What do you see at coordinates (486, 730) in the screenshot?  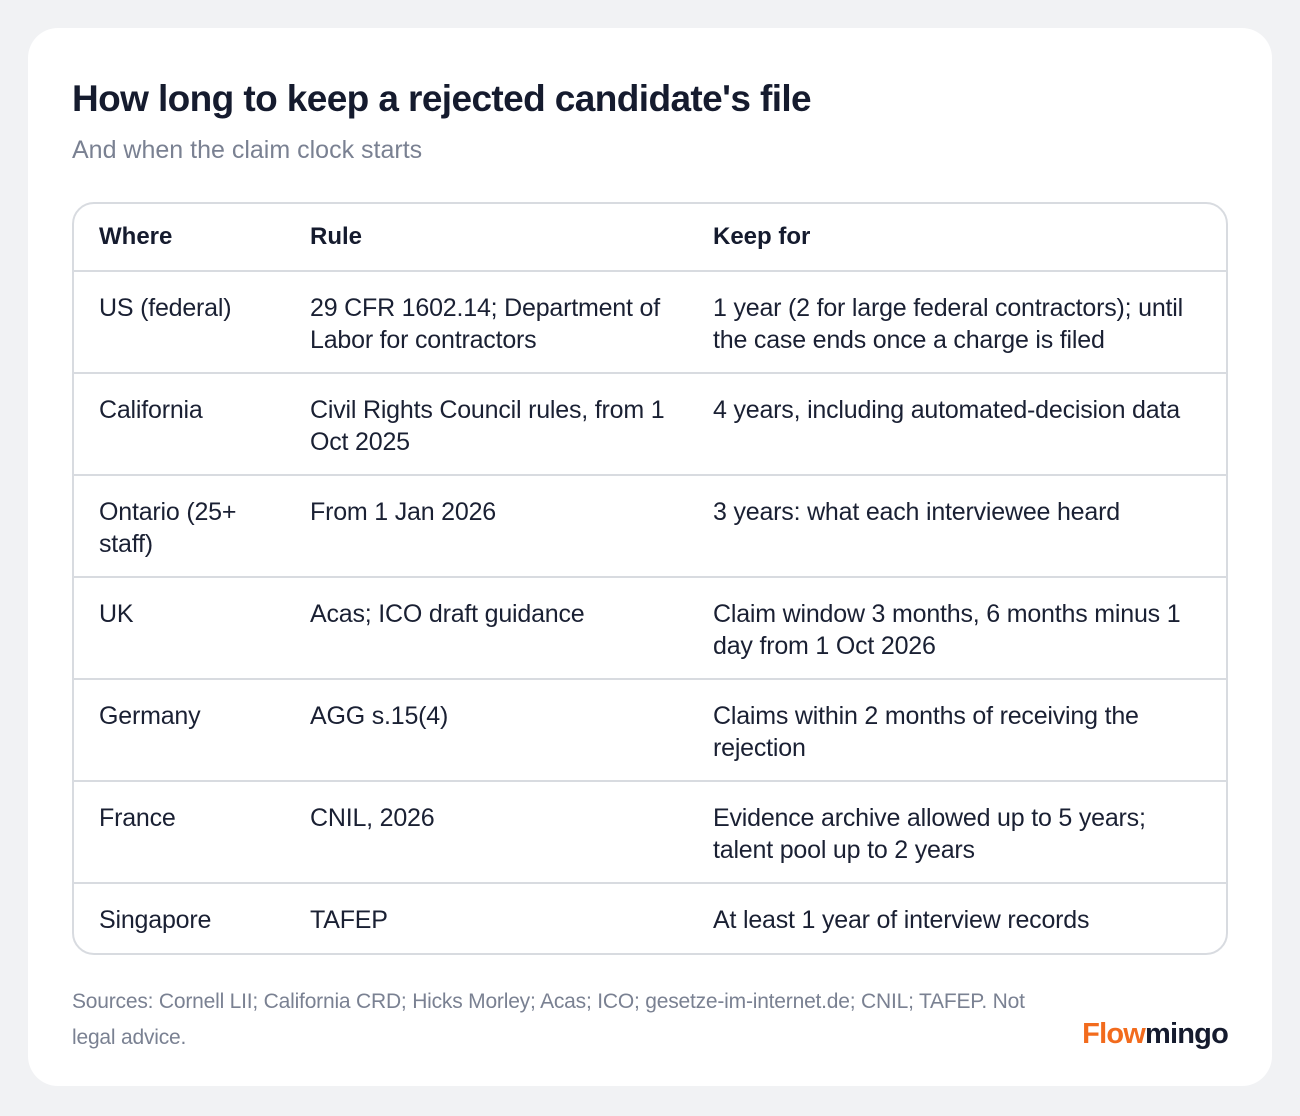 I see `cell-rule: AGG s.15(4)` at bounding box center [486, 730].